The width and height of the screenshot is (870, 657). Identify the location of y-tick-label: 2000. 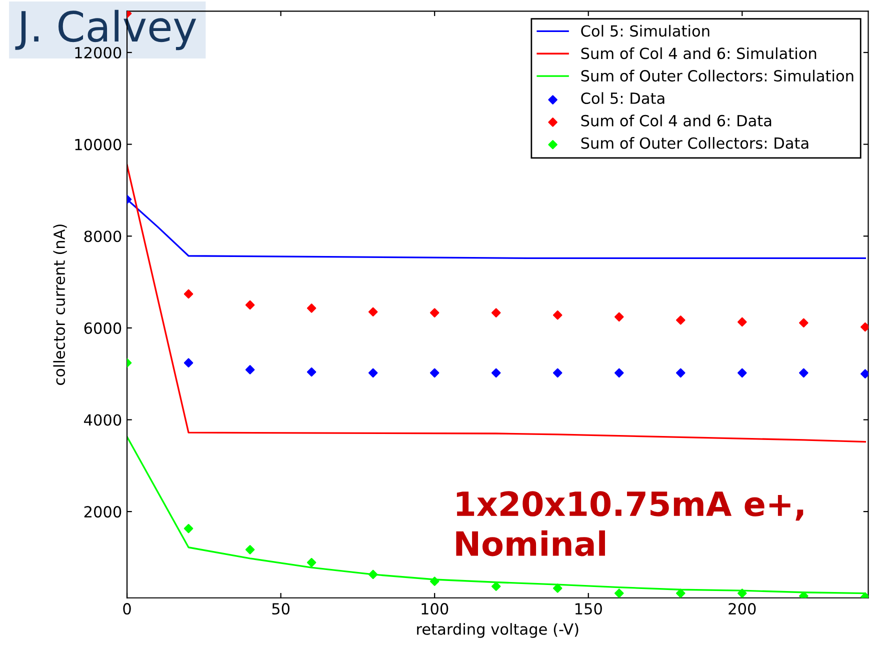
(103, 512).